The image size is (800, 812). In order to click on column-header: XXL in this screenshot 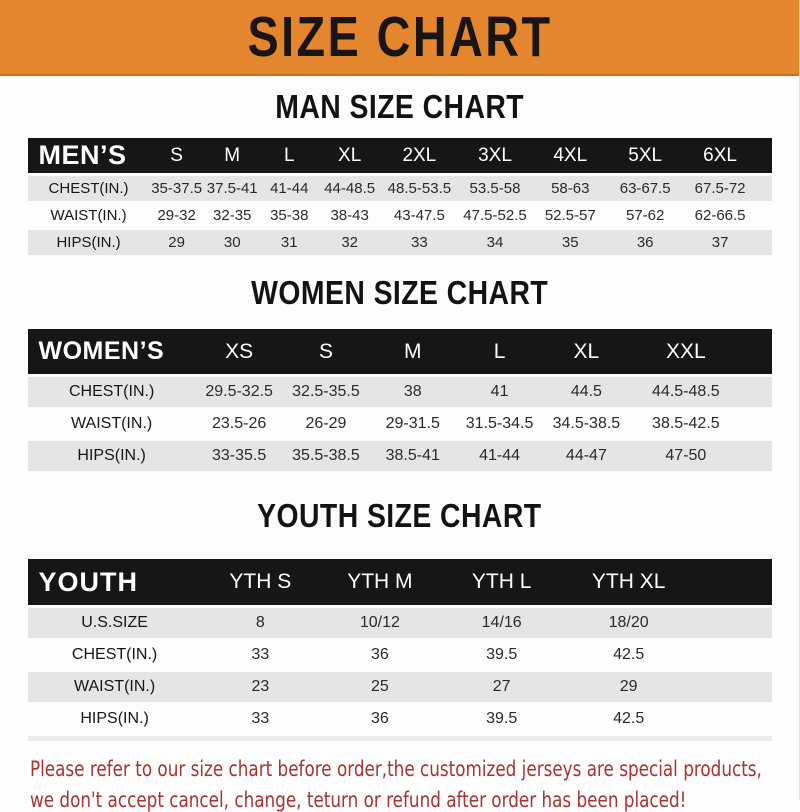, I will do `click(685, 353)`.